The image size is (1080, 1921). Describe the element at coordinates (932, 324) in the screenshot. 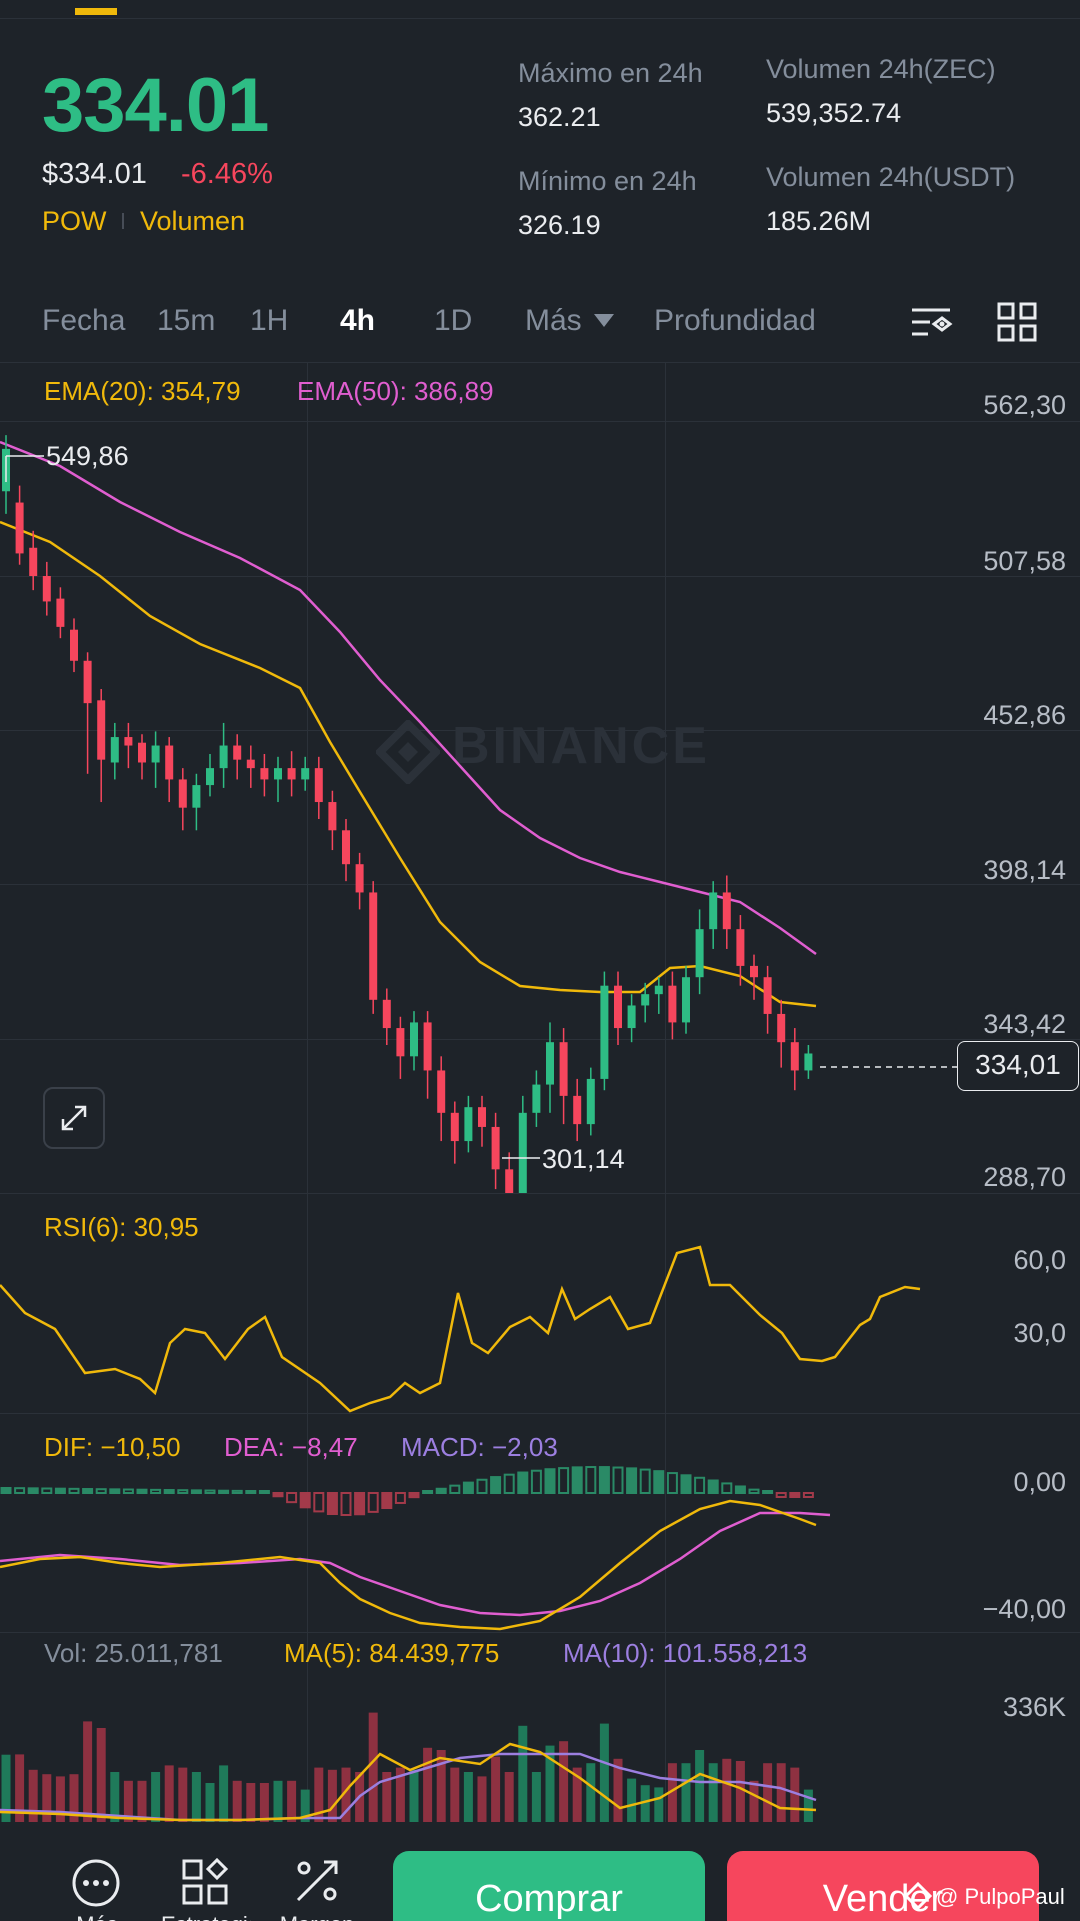

I see `chart-settings-icon` at that location.